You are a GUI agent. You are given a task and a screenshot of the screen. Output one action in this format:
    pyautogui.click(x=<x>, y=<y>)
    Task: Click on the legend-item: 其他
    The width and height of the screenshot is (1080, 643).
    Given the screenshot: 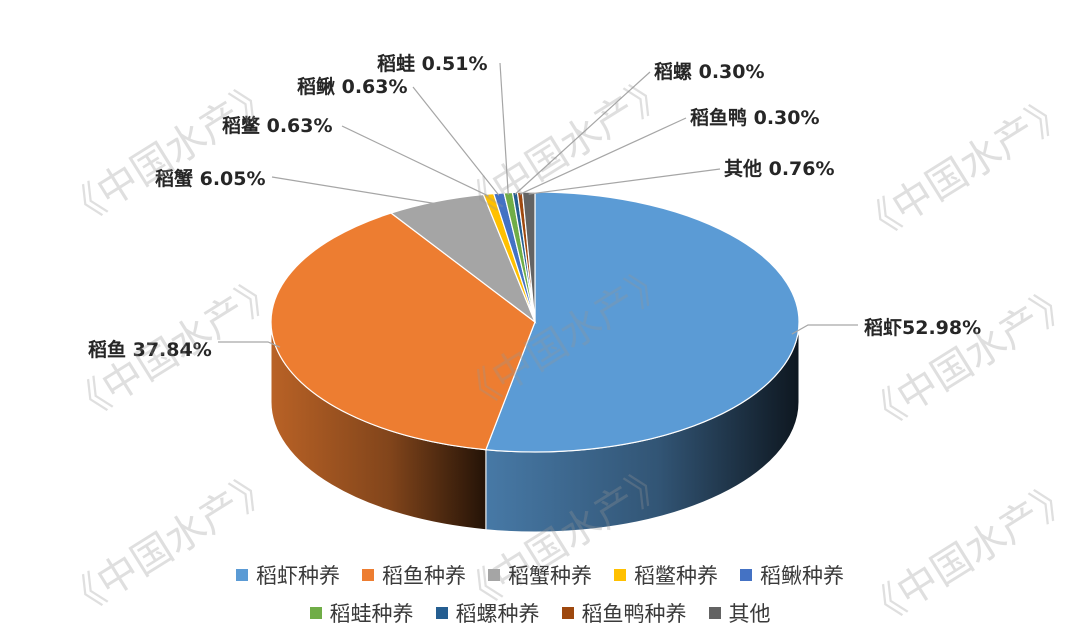 What is the action you would take?
    pyautogui.click(x=739, y=613)
    